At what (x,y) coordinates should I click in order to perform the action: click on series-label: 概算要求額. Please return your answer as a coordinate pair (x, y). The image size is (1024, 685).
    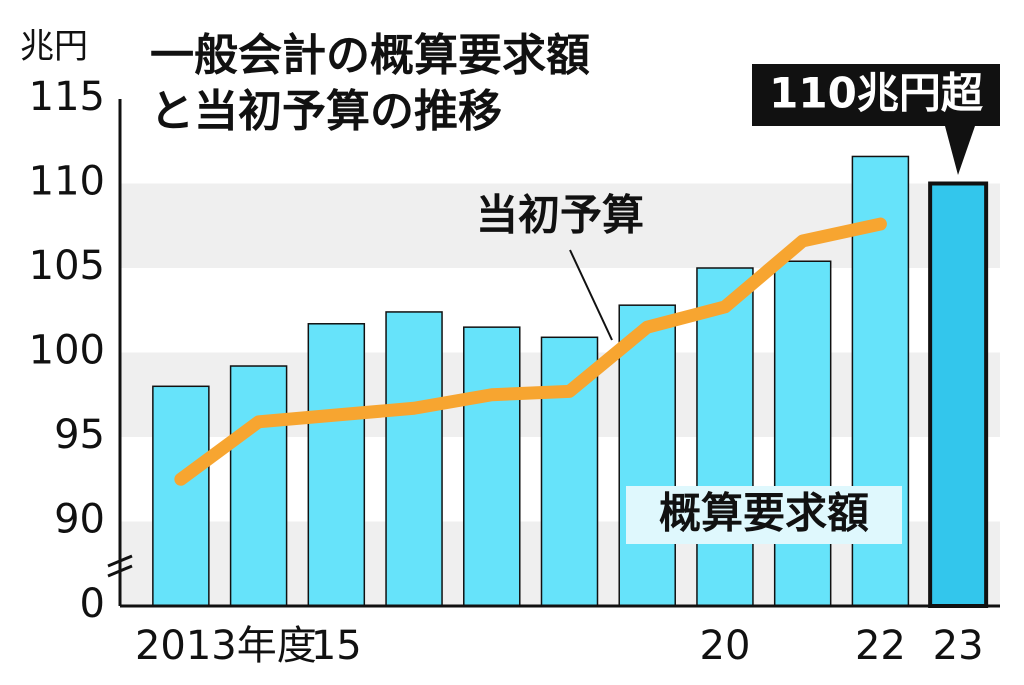
    Looking at the image, I should click on (764, 513).